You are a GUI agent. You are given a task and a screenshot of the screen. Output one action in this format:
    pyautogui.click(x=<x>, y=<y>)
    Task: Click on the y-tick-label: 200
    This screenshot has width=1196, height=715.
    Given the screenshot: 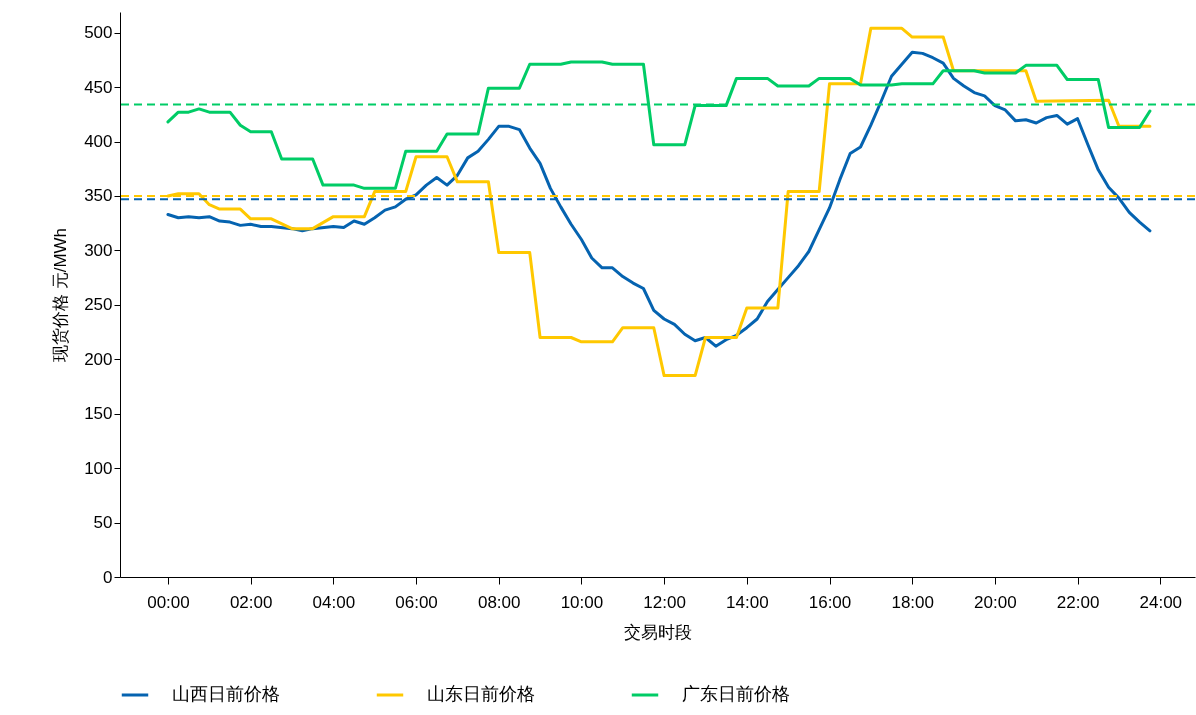 What is the action you would take?
    pyautogui.click(x=98, y=359)
    